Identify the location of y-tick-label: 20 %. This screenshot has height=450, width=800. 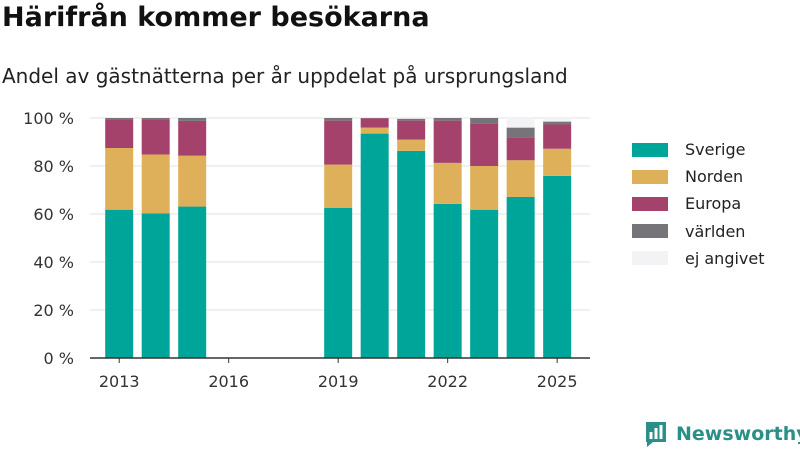
(53, 310).